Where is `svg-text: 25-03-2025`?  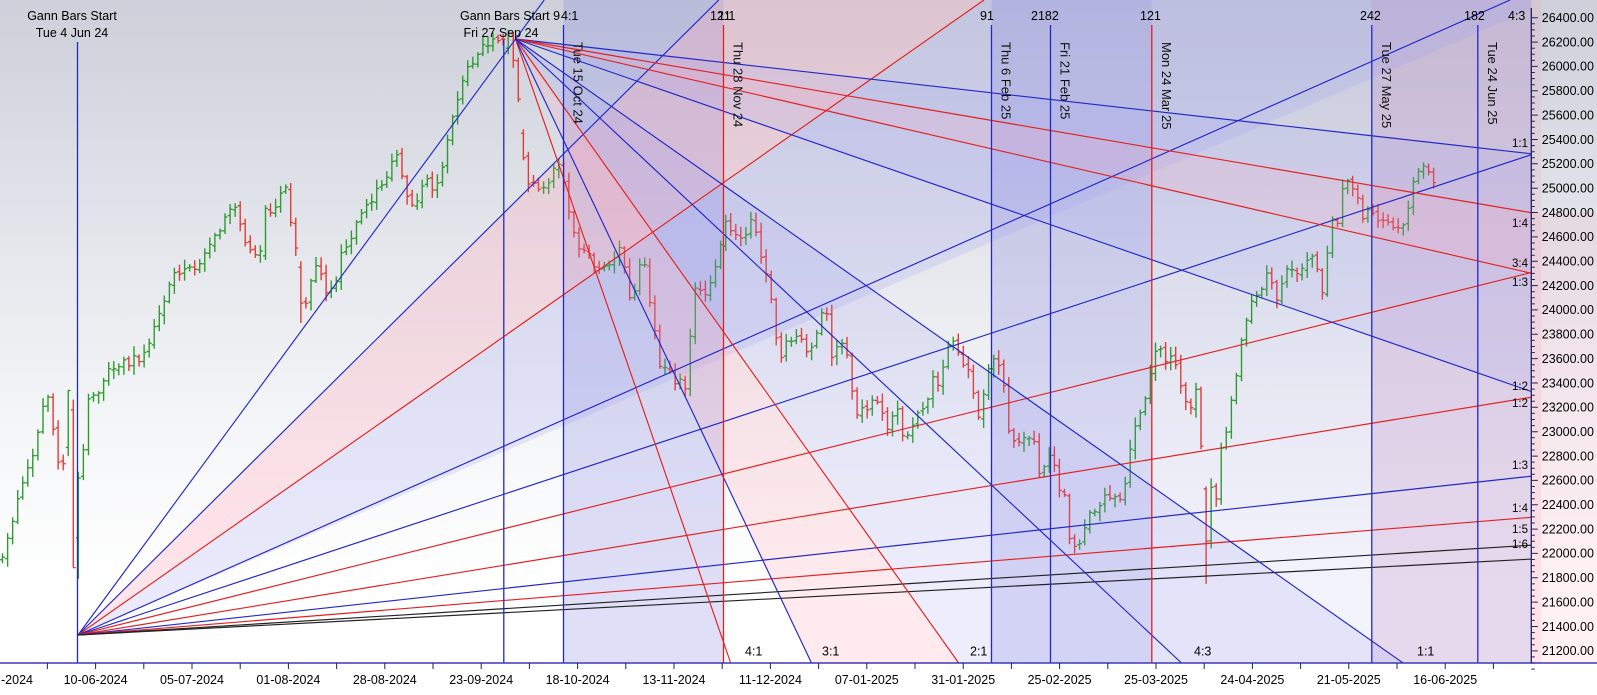
svg-text: 25-03-2025 is located at coordinates (1156, 680).